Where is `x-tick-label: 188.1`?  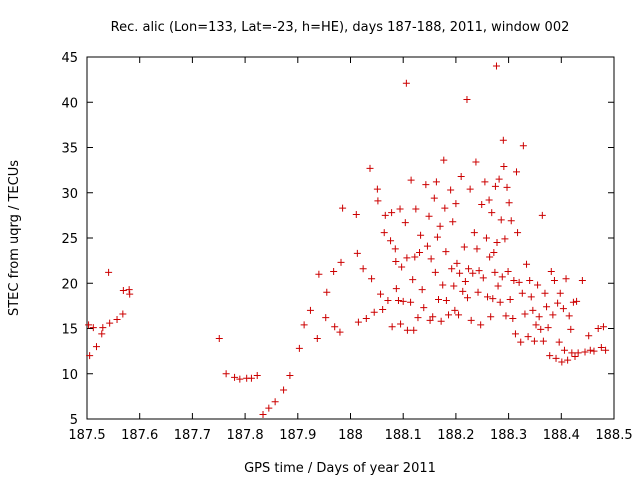
x-tick-label: 188.1 is located at coordinates (403, 435).